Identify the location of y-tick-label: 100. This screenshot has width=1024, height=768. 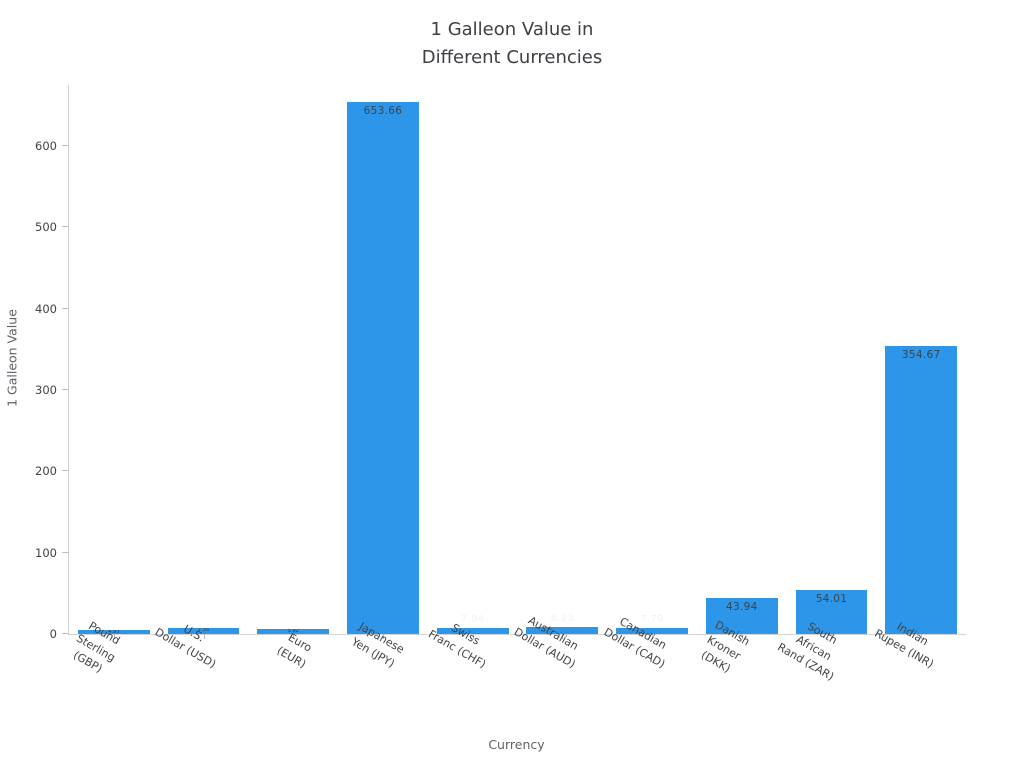
(46, 552).